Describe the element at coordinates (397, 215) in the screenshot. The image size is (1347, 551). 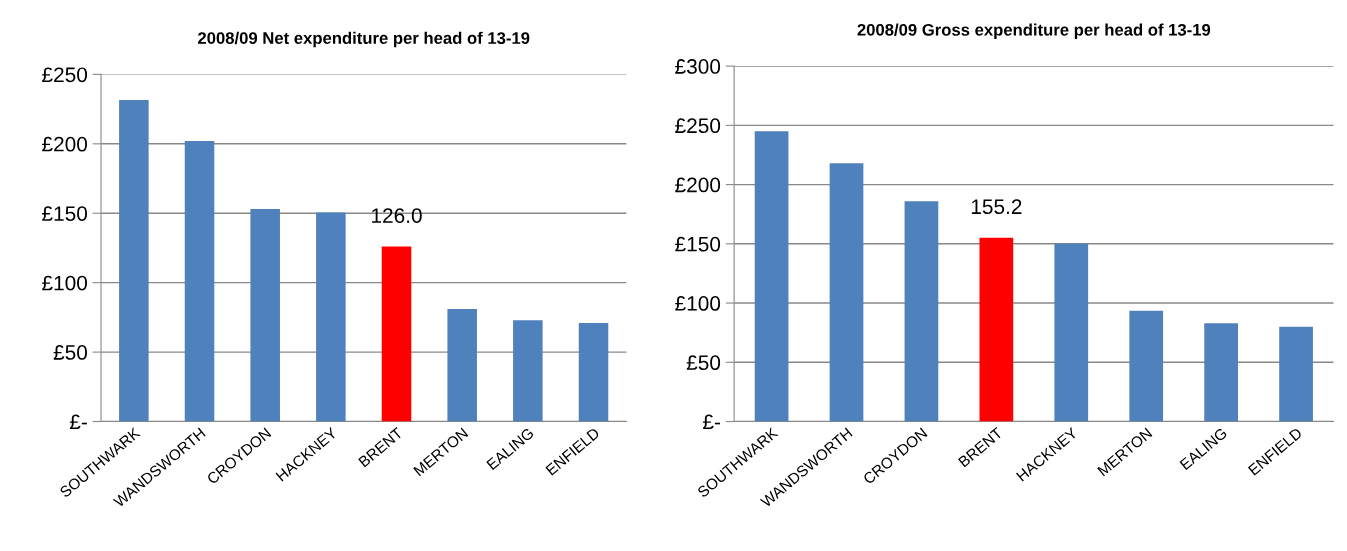
I see `data-label: 126.0` at that location.